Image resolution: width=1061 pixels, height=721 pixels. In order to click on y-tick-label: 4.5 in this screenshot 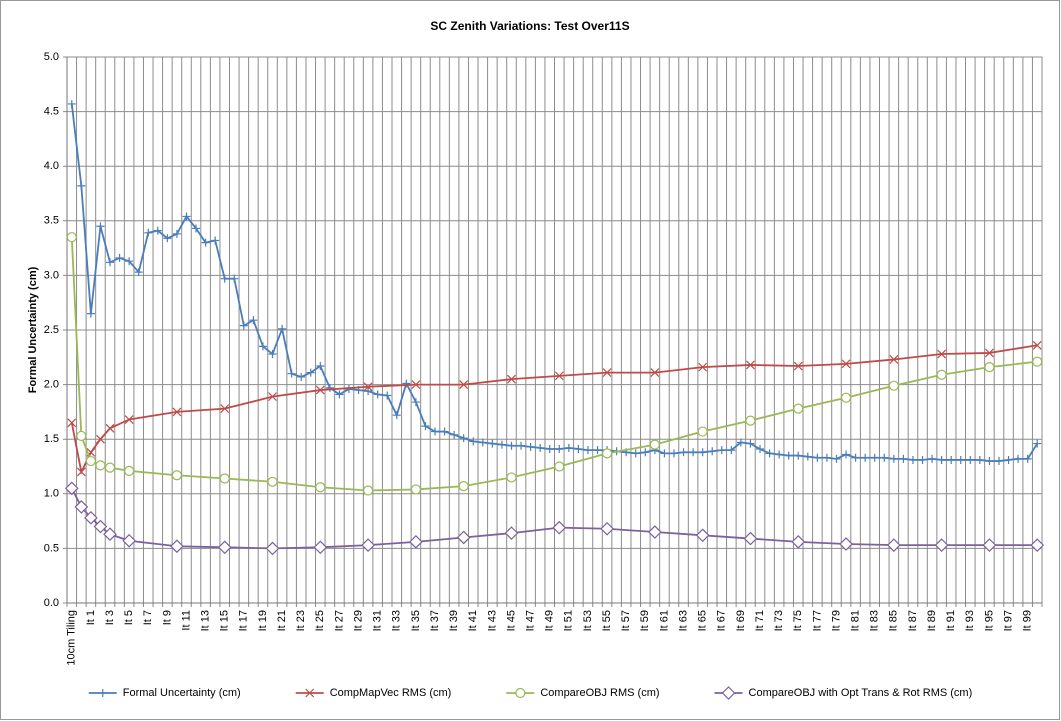, I will do `click(51, 112)`.